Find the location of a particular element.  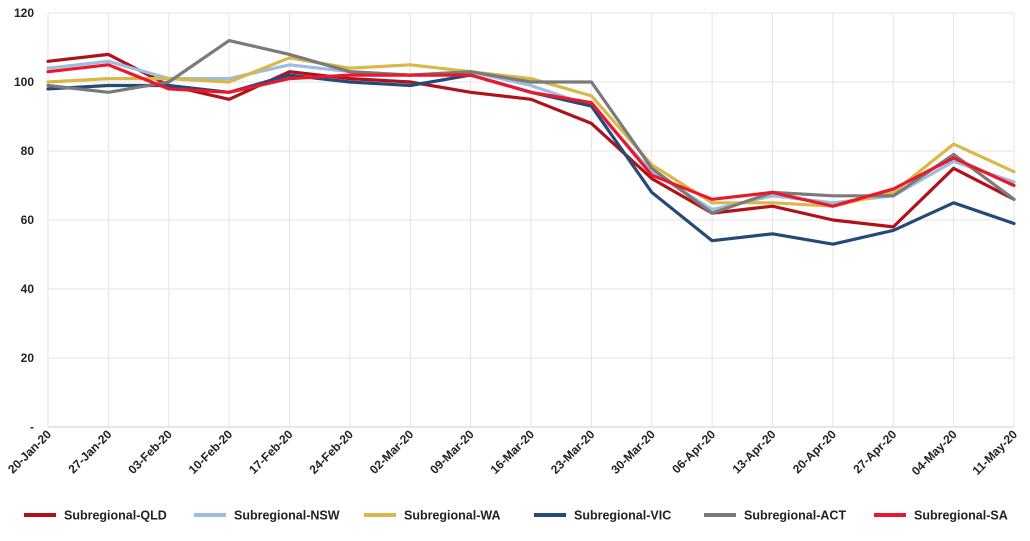

y-tick-label: 80 is located at coordinates (28, 151).